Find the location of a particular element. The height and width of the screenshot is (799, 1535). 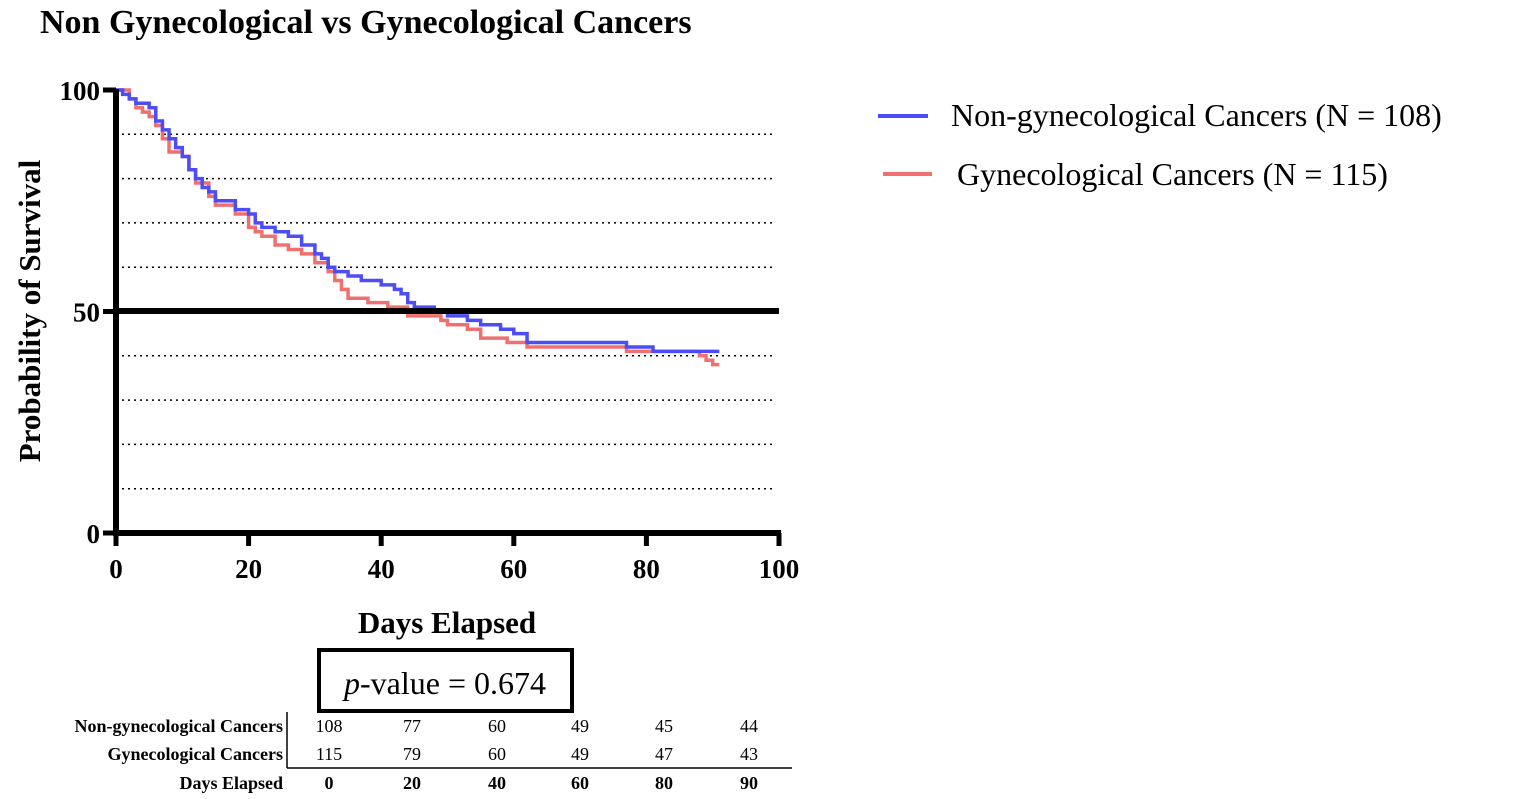

risk-row-label-gynecological: Gynecological Cancers is located at coordinates (195, 754).